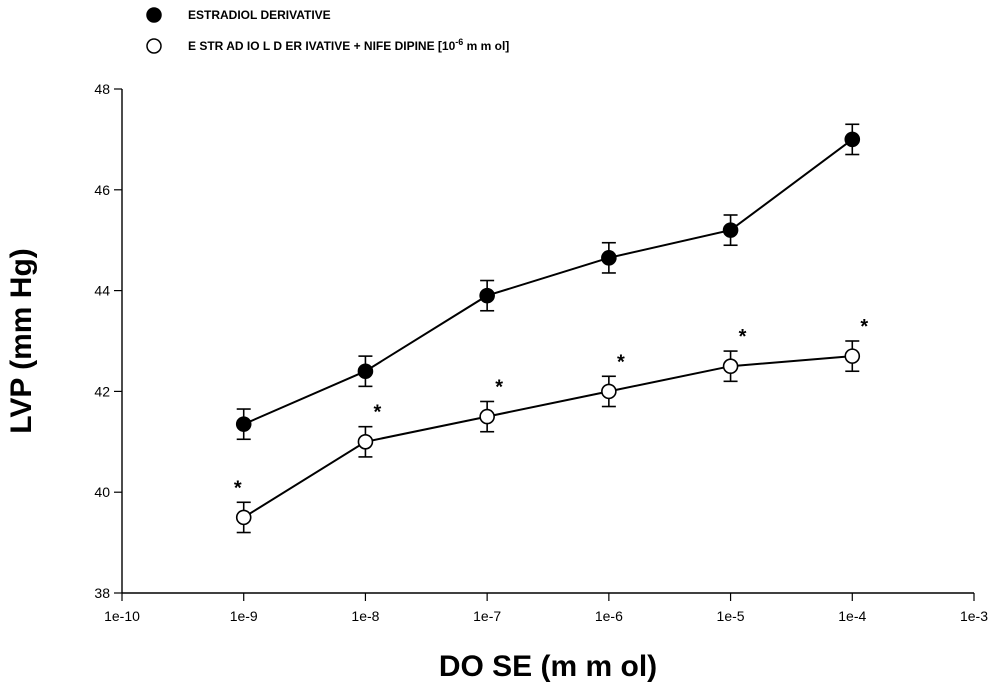  Describe the element at coordinates (546, 608) in the screenshot. I see `x-ticks: 1e-10 1e-9 1e-8 1e-7 1e-6 1e-5 1e-4 1e-3` at that location.